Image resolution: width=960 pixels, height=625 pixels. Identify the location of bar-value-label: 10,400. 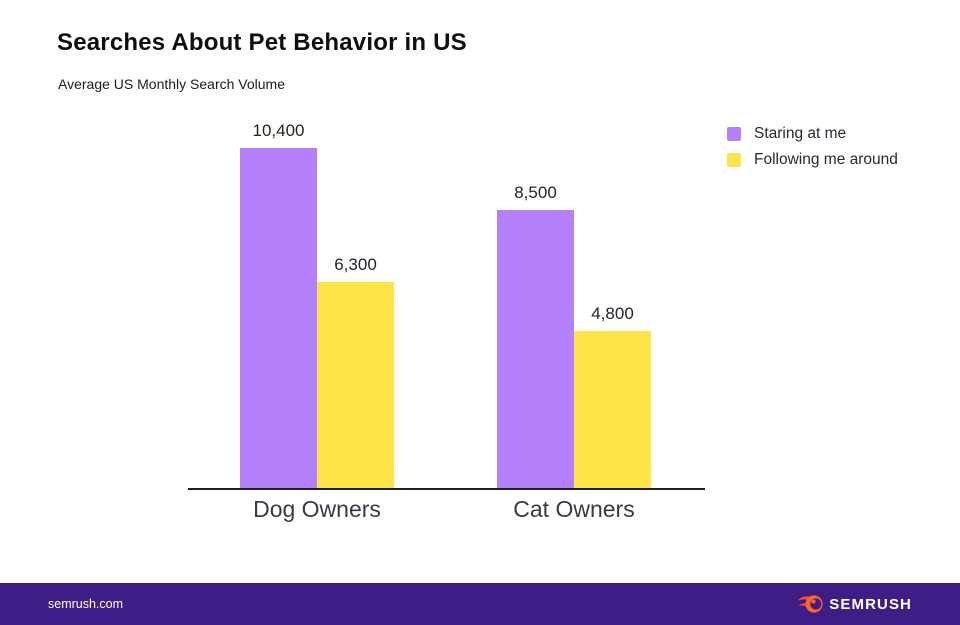
(278, 130).